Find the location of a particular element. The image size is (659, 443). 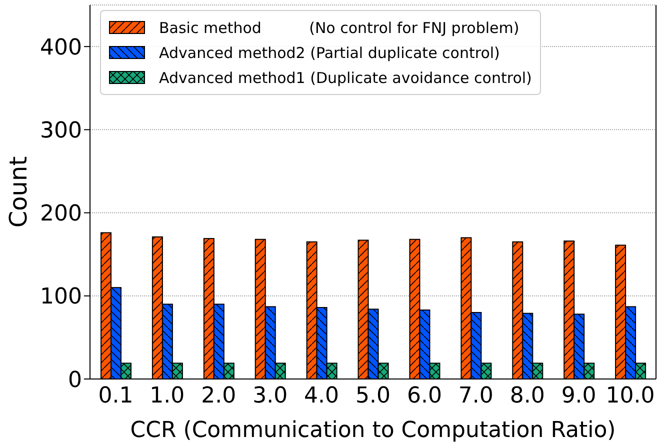

legend-label: Advanced method2 (Partial duplicate control) is located at coordinates (329, 53).